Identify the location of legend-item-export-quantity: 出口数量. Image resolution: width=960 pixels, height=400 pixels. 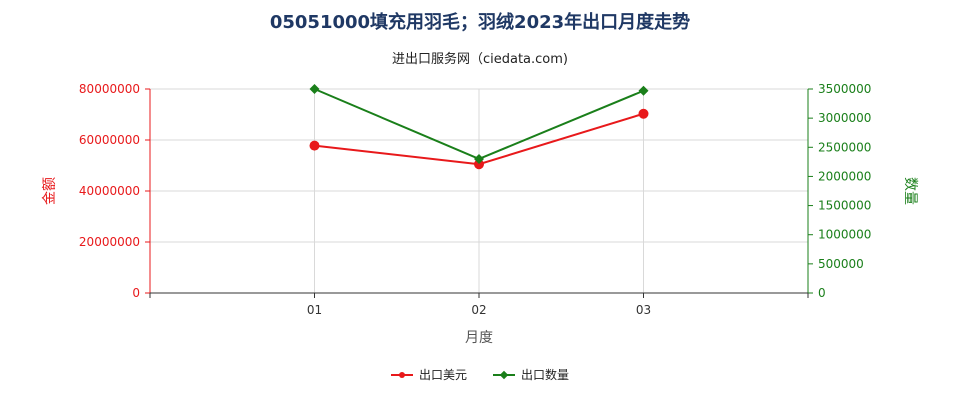
(531, 374).